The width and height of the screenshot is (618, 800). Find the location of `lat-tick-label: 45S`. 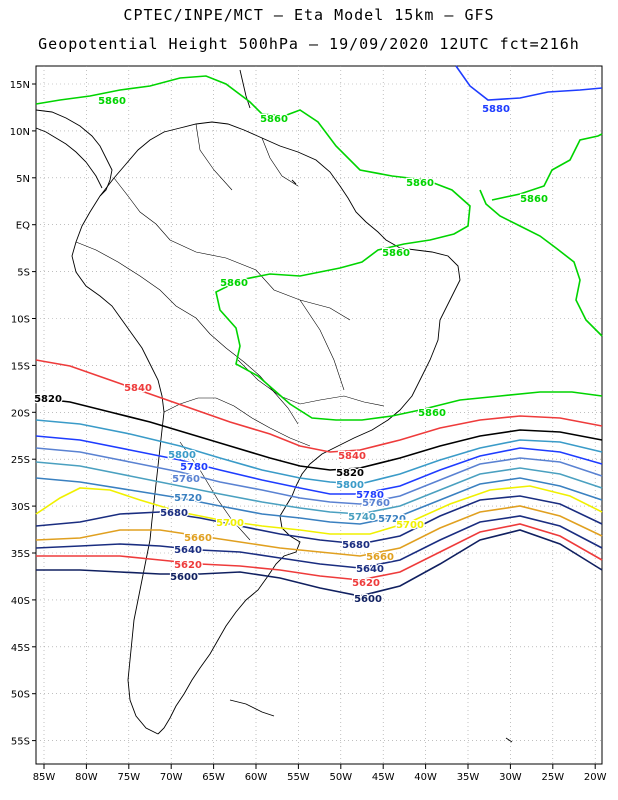

lat-tick-label: 45S is located at coordinates (20, 648).